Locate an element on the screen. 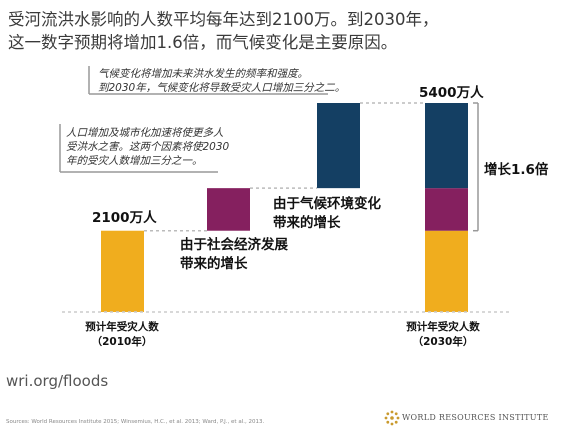 Image resolution: width=580 pixels, height=435 pixels. label-increase: 增长1.6倍 is located at coordinates (516, 170).